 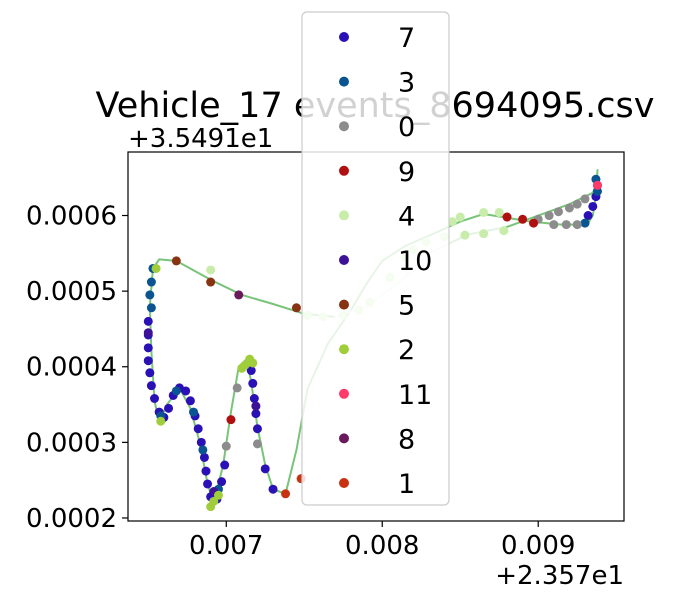 What do you see at coordinates (200, 139) in the screenshot?
I see `y-offset-label: +3.5491e1` at bounding box center [200, 139].